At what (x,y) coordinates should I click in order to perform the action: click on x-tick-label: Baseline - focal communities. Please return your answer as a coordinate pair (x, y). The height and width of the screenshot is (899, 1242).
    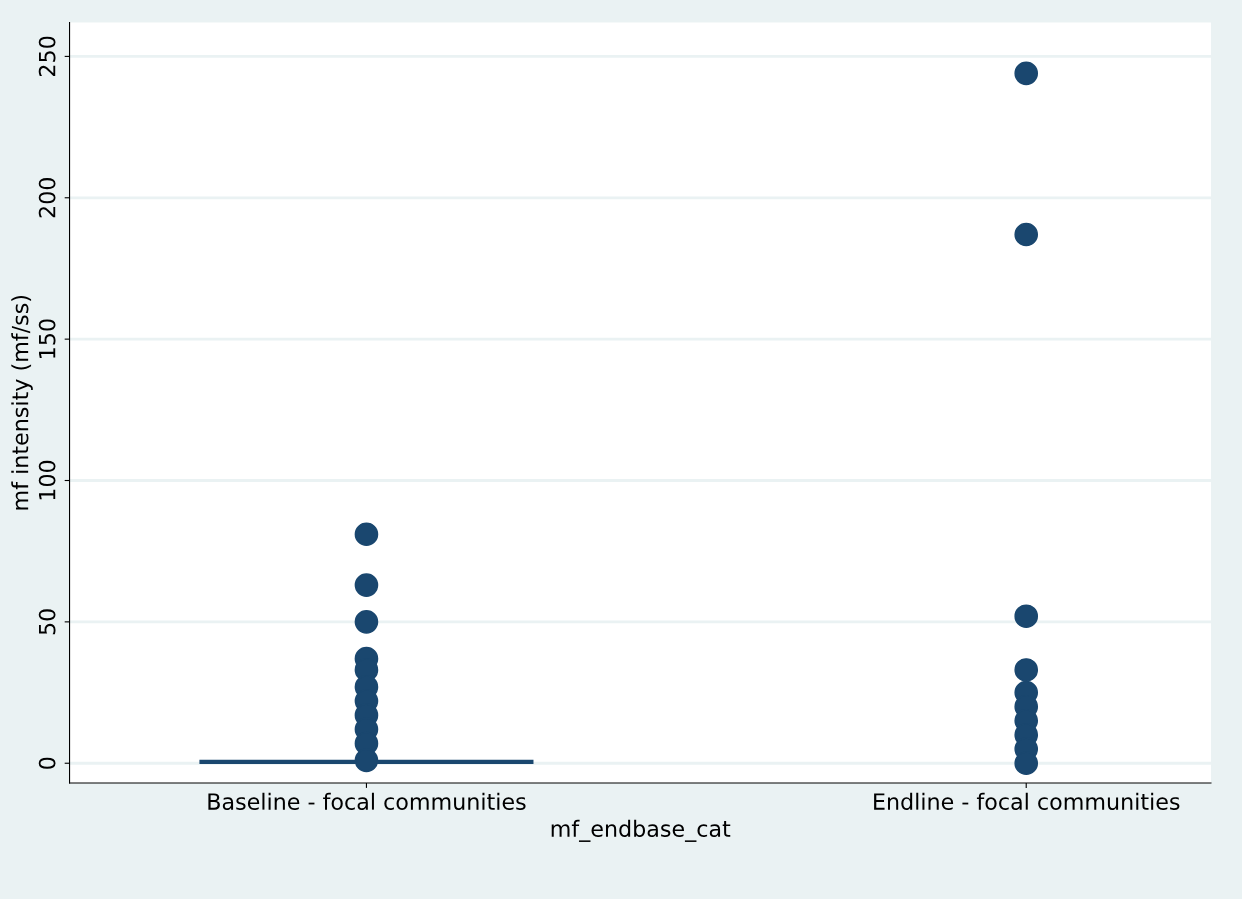
    Looking at the image, I should click on (367, 801).